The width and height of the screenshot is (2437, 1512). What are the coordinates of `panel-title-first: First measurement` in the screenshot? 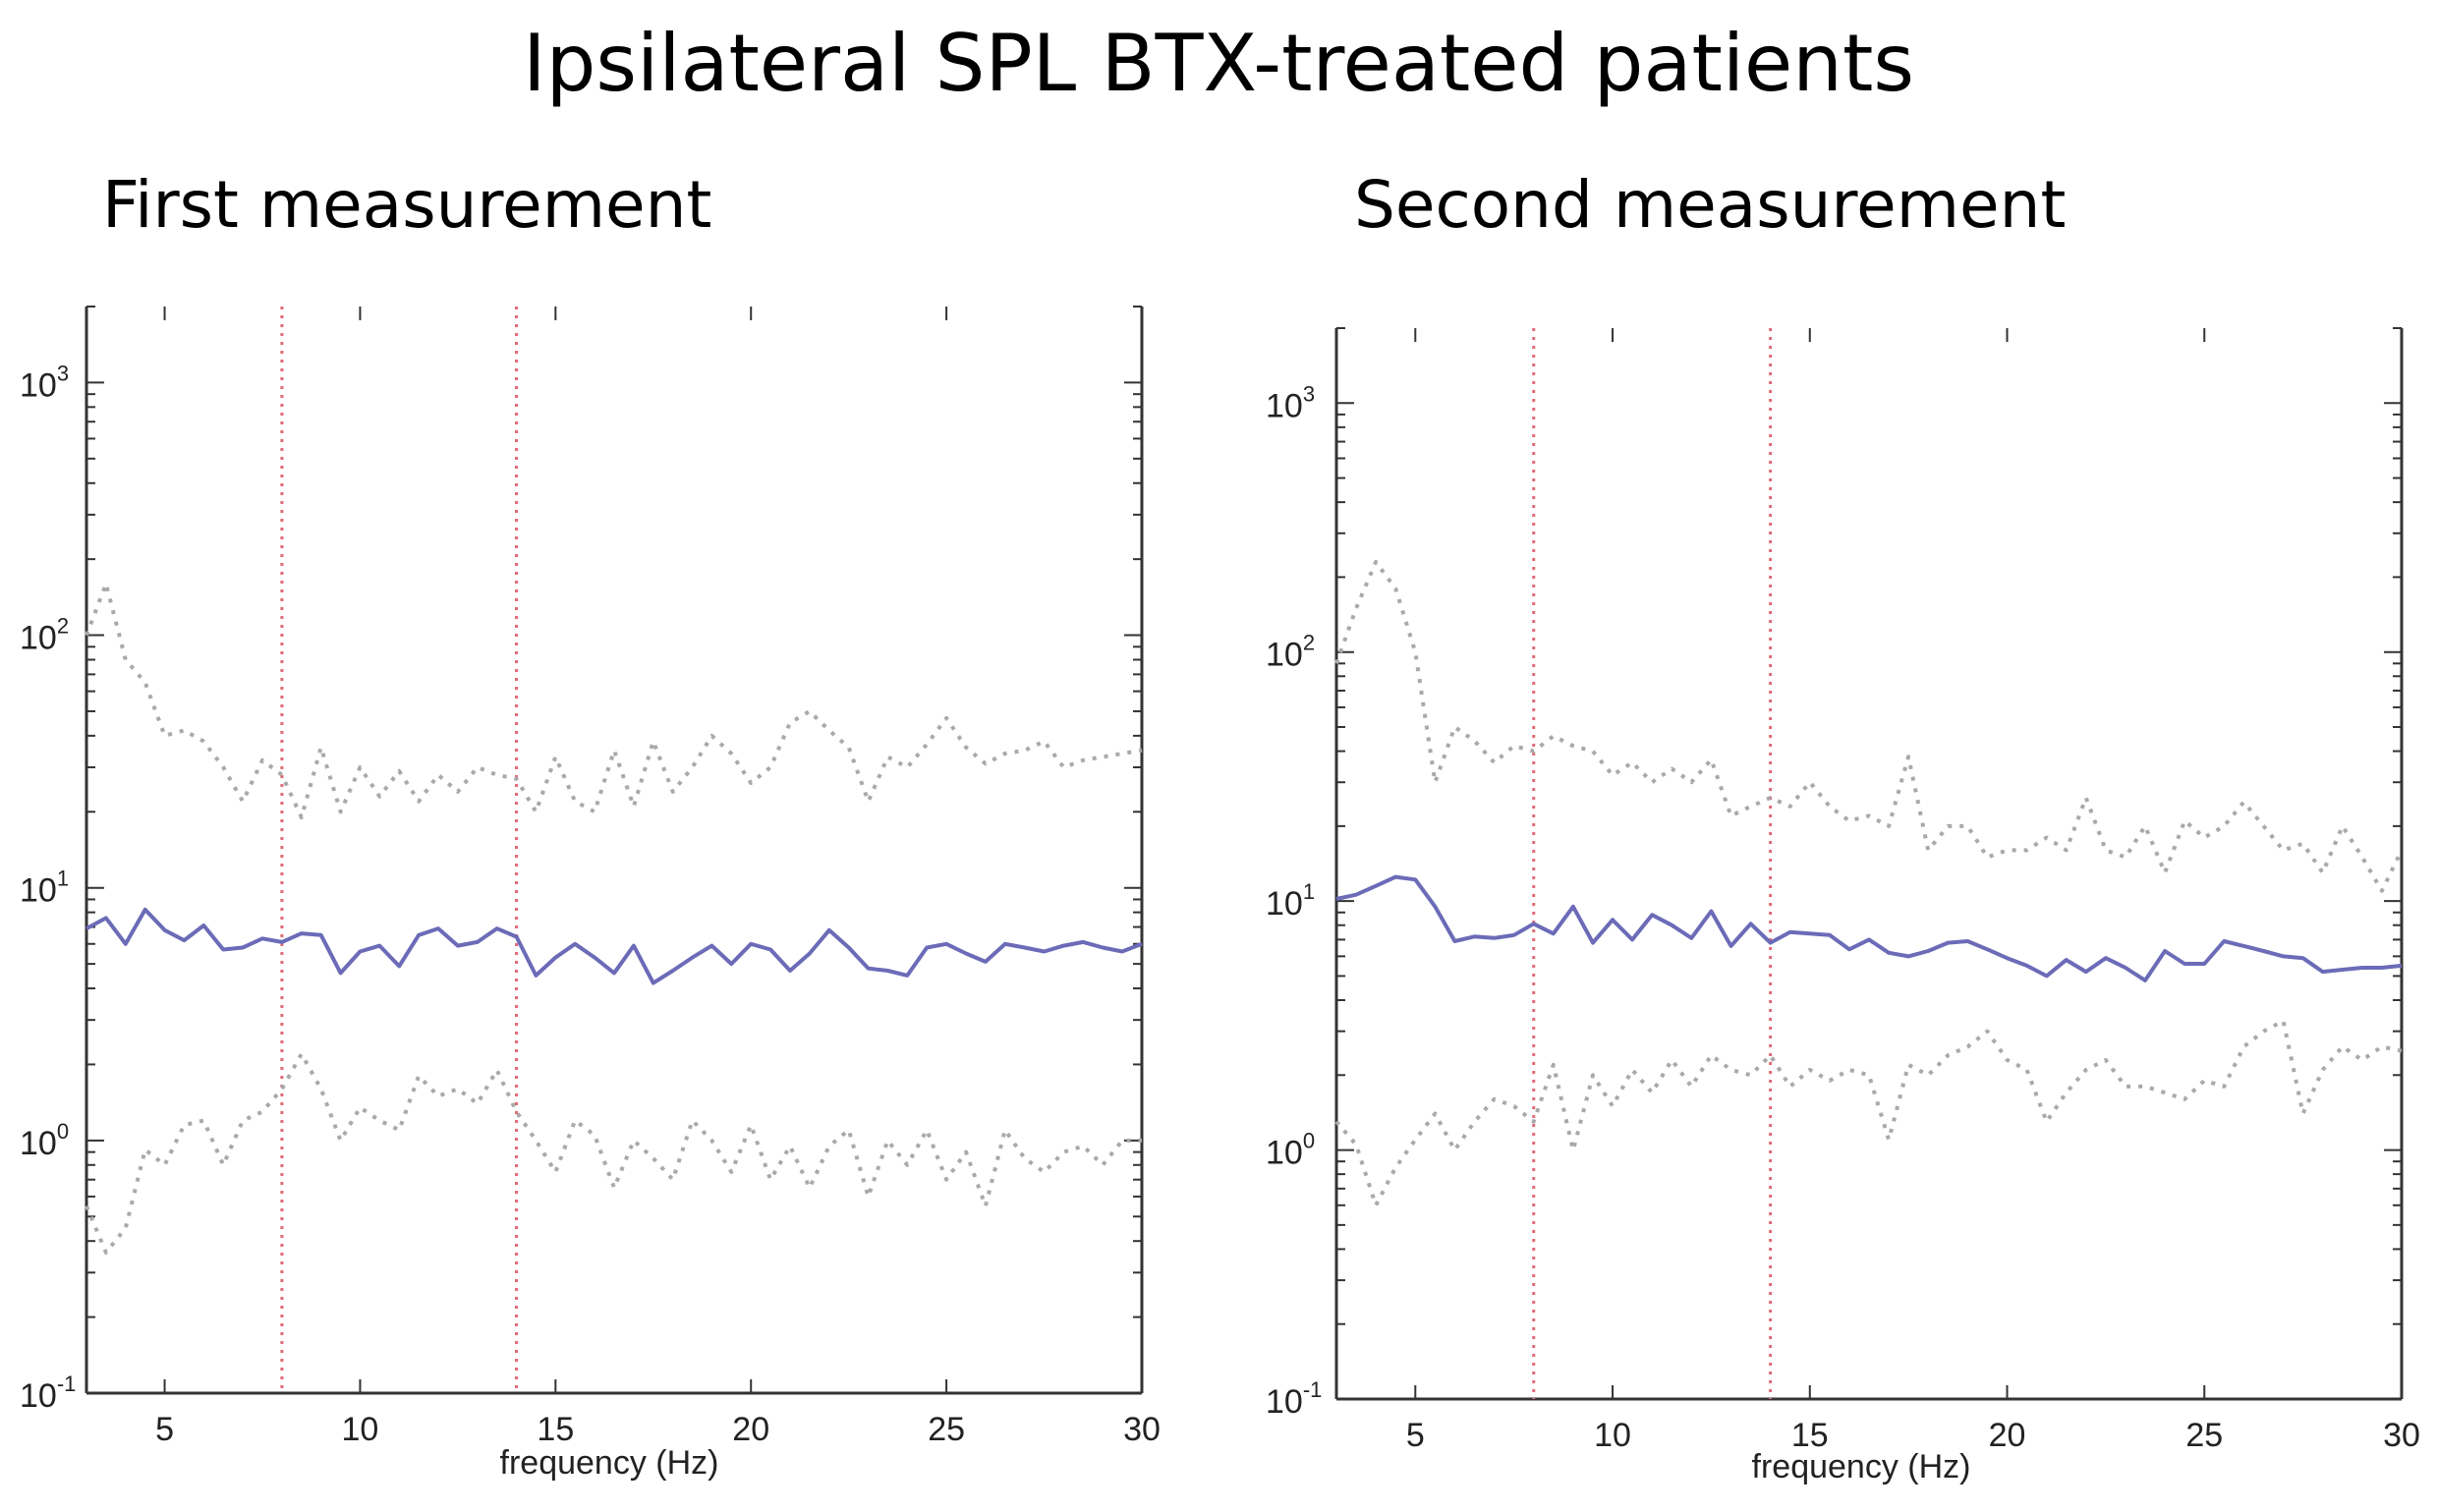 It's located at (407, 205).